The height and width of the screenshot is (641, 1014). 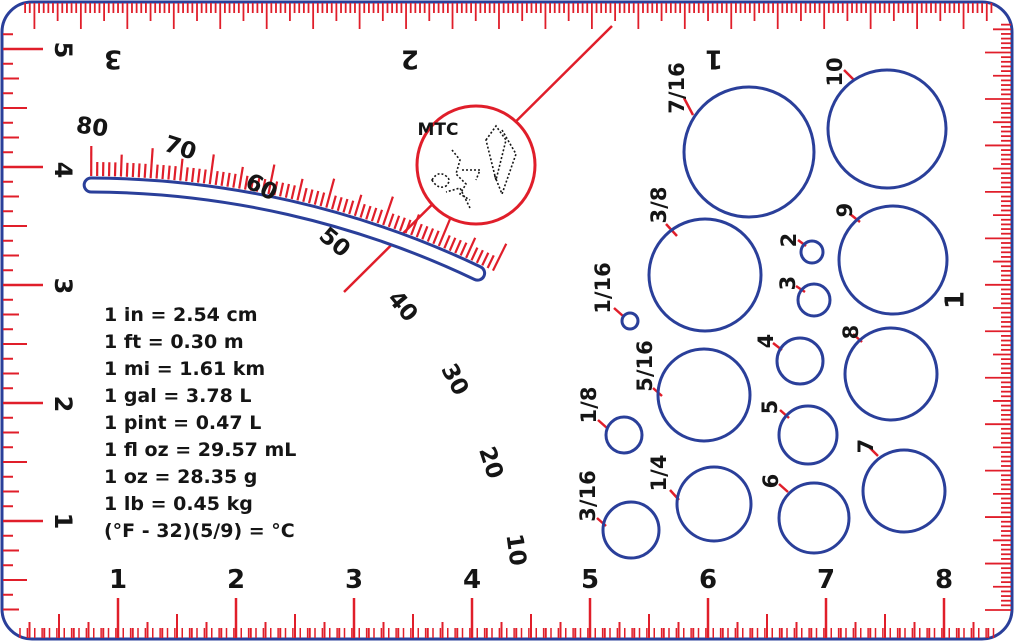 I want to click on bottom-label-8: 8, so click(x=944, y=580).